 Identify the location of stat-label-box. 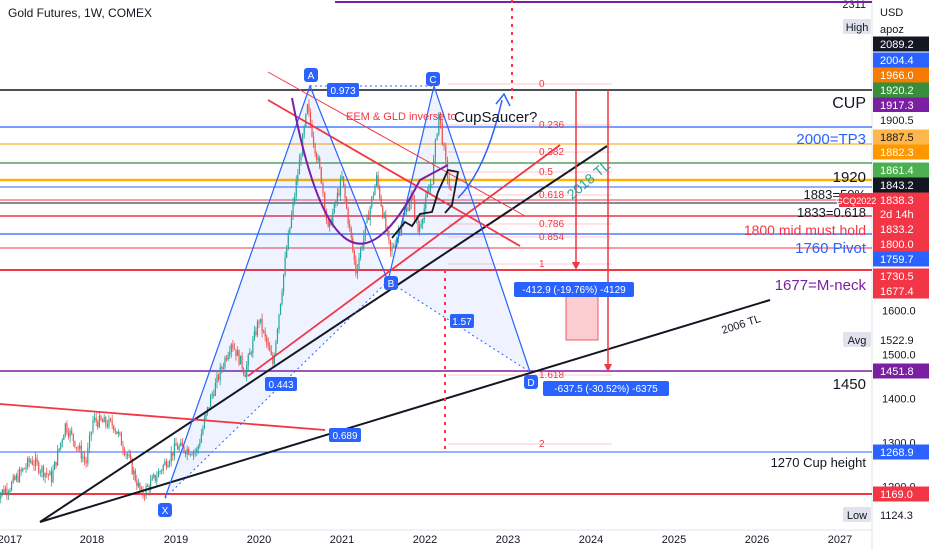
(857, 514).